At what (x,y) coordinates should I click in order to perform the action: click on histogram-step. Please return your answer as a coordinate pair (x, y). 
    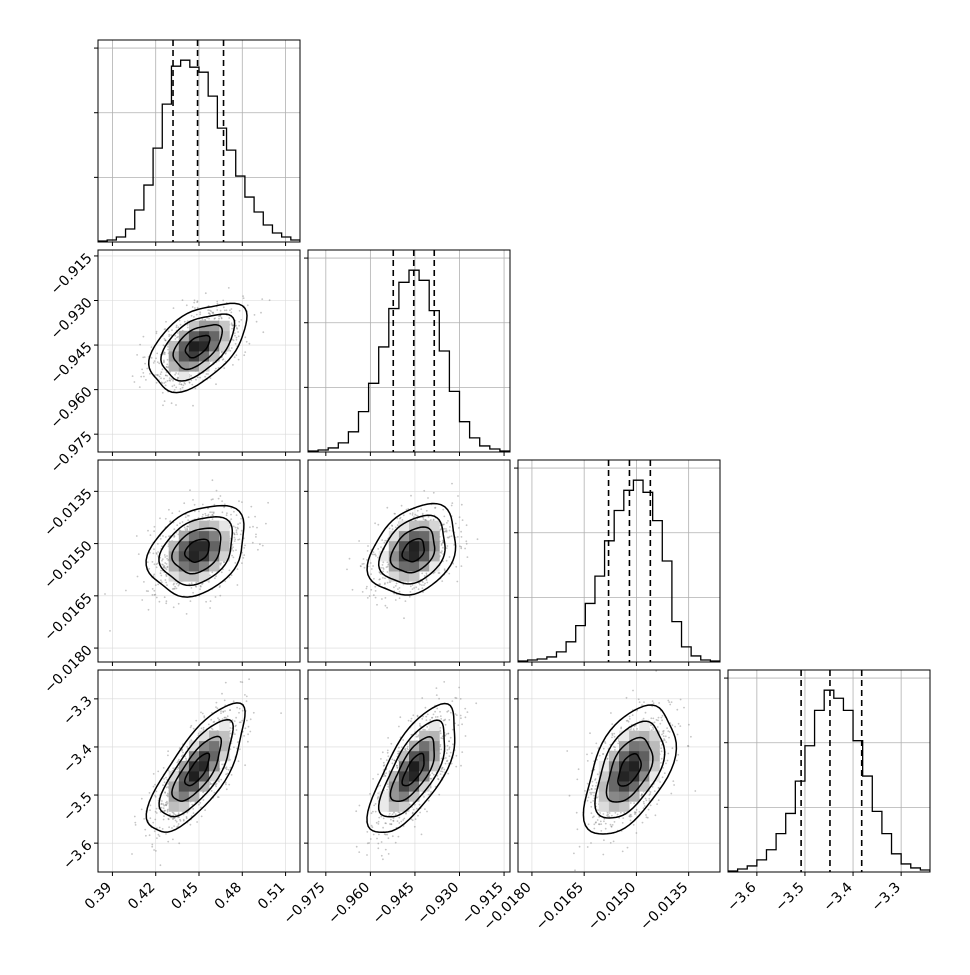
    Looking at the image, I should click on (409, 361).